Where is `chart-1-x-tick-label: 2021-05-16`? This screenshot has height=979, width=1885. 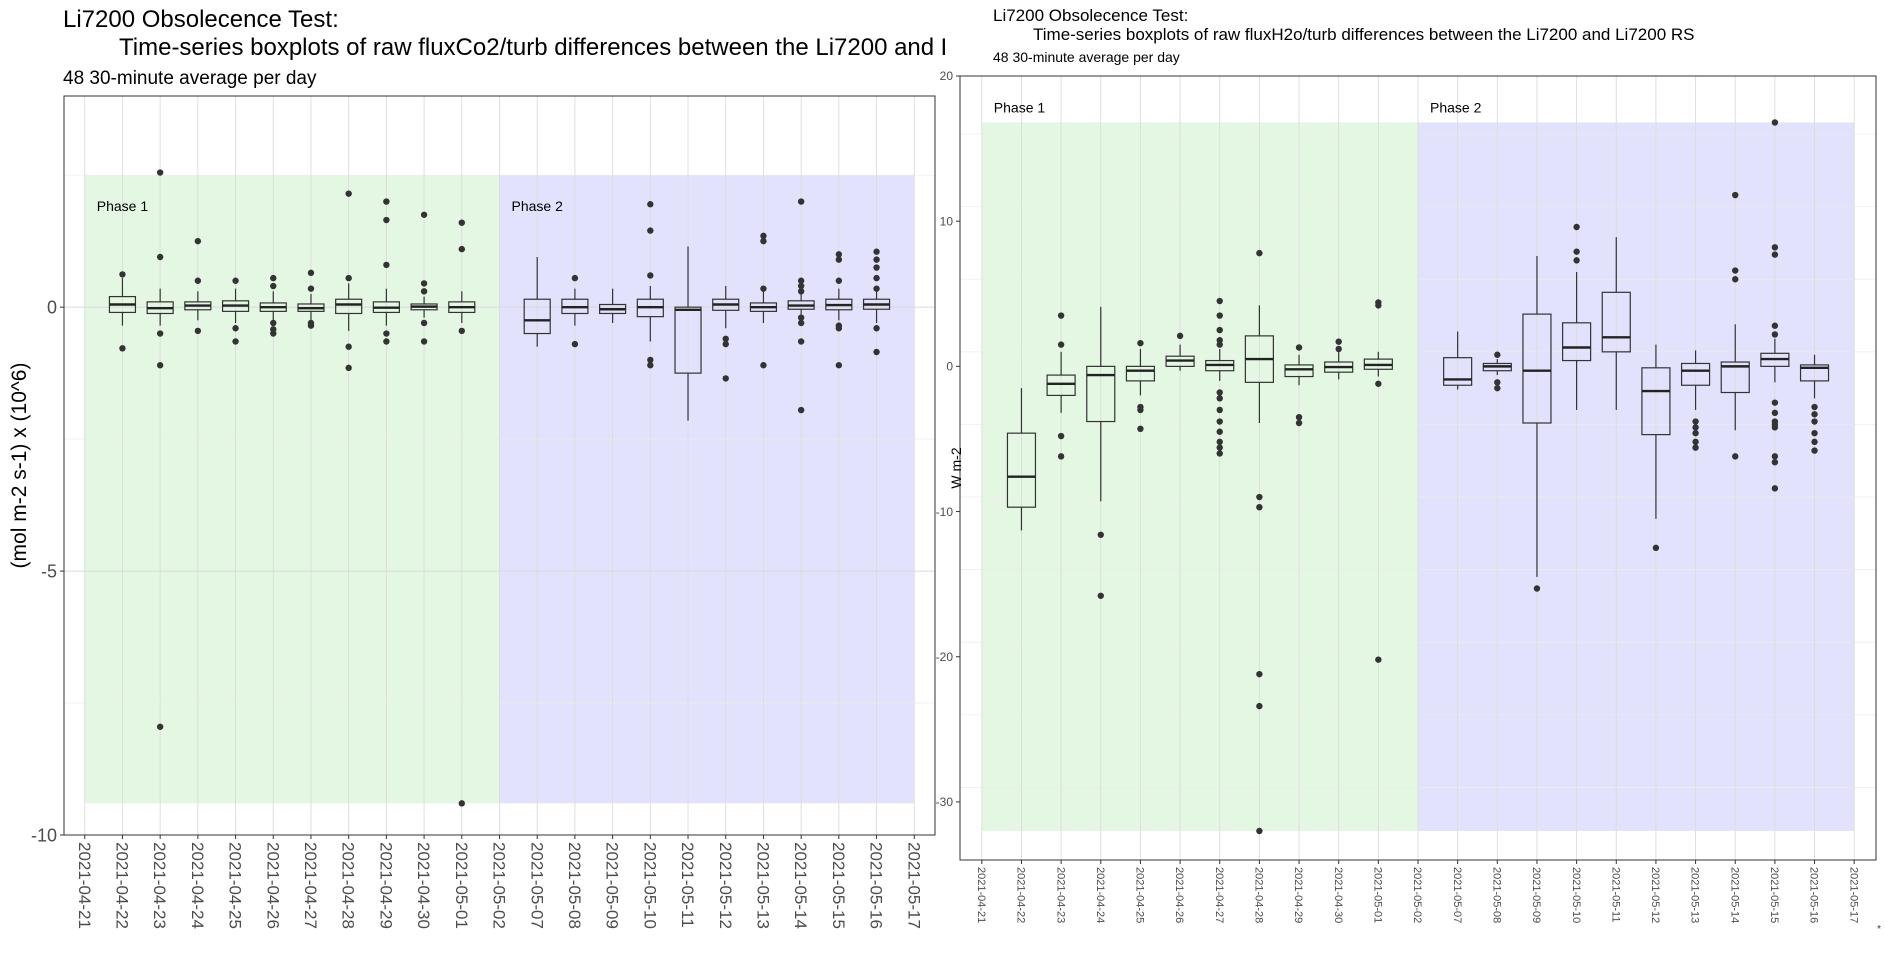
chart-1-x-tick-label: 2021-05-16 is located at coordinates (876, 885).